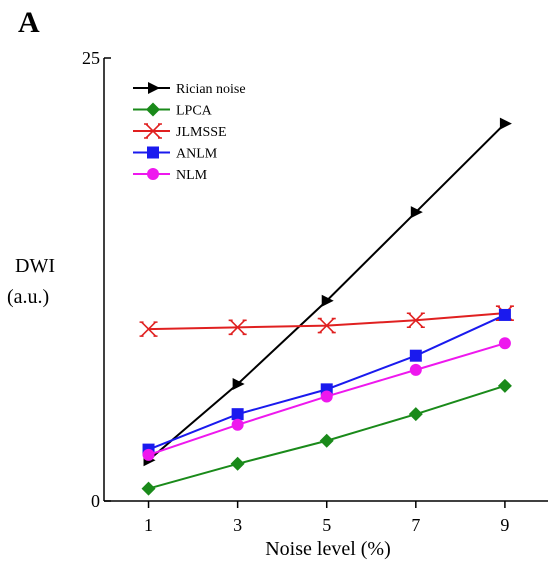  I want to click on legend-label-jlmsse: JLMSSE, so click(201, 132).